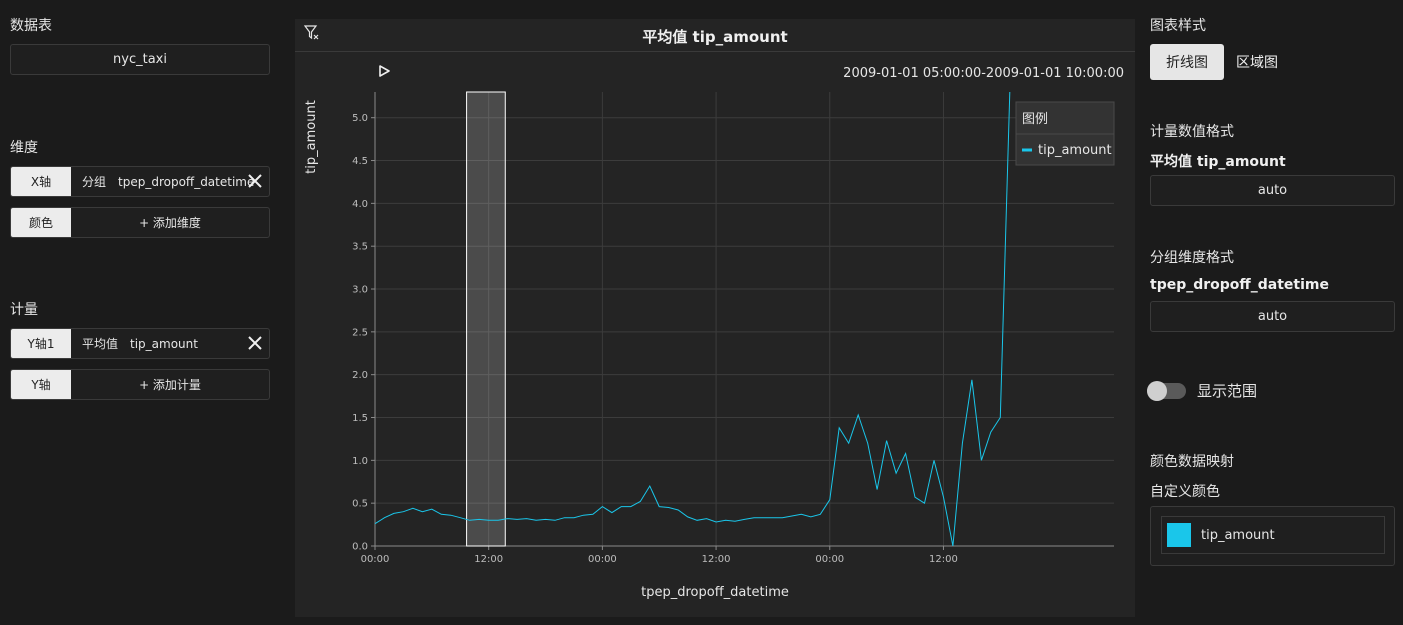 This screenshot has width=1403, height=625. What do you see at coordinates (94, 182) in the screenshot?
I see `group-kind-label: 分组` at bounding box center [94, 182].